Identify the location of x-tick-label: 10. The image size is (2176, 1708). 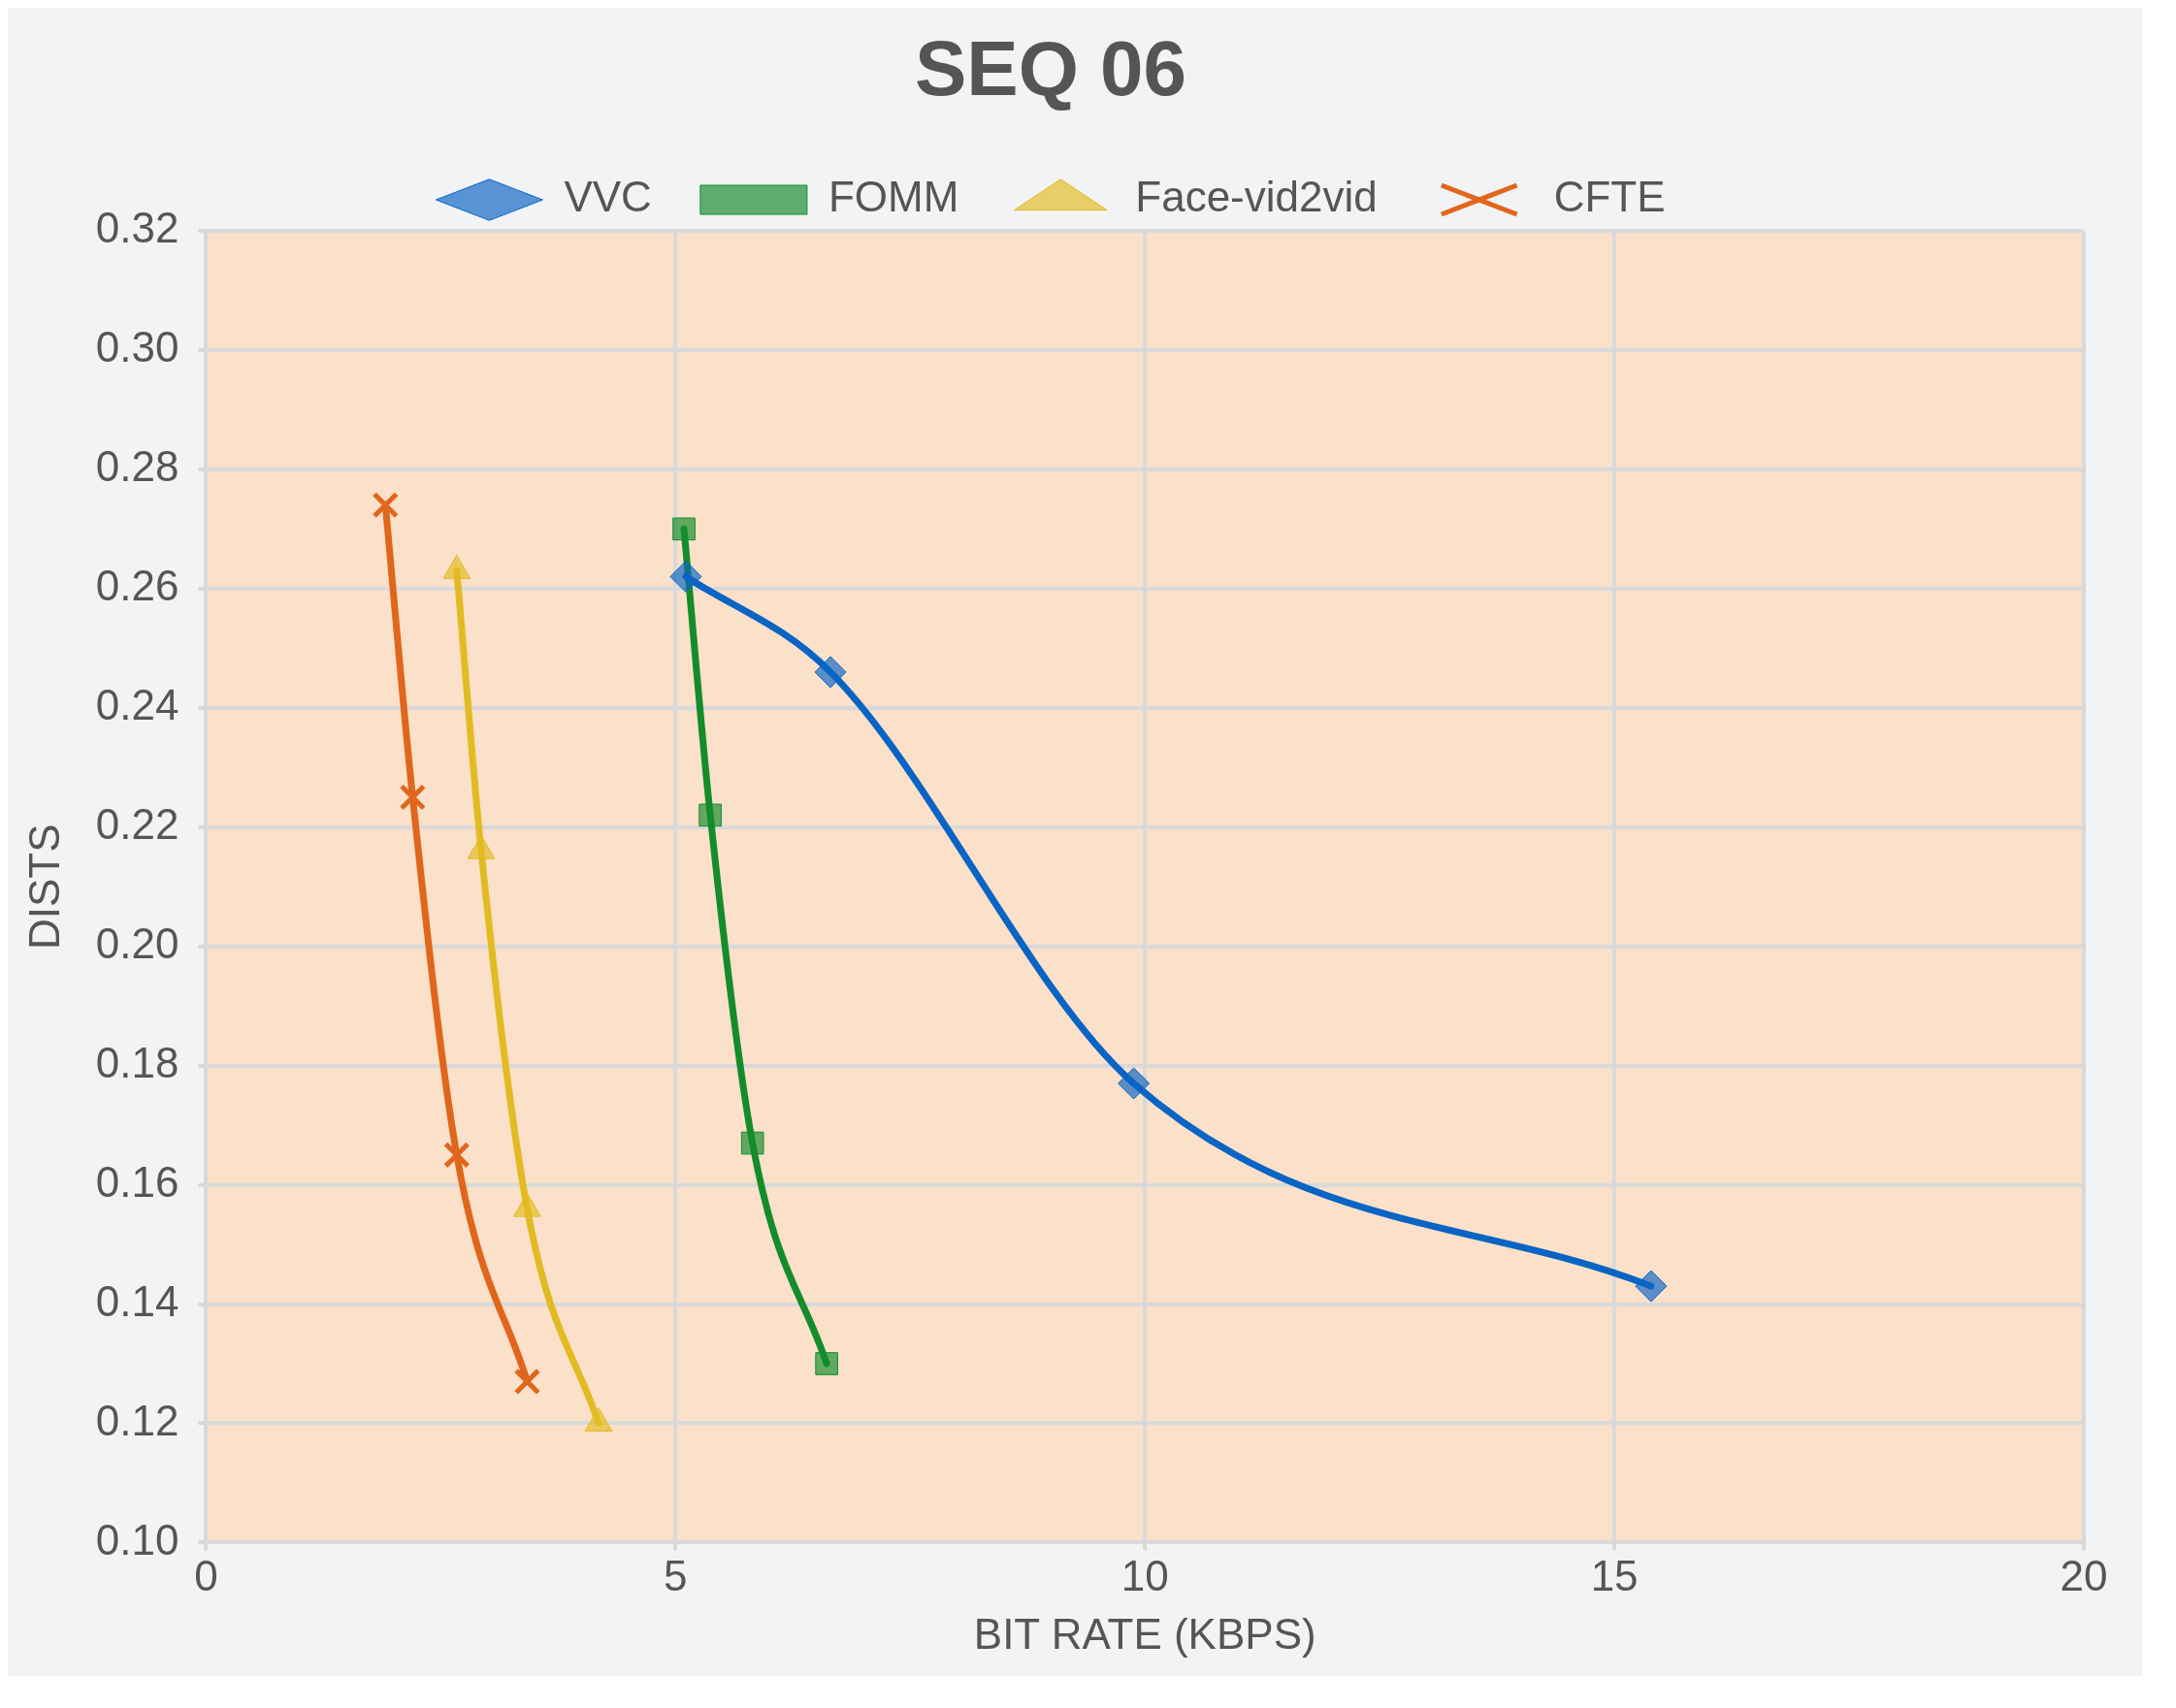
(1144, 1575).